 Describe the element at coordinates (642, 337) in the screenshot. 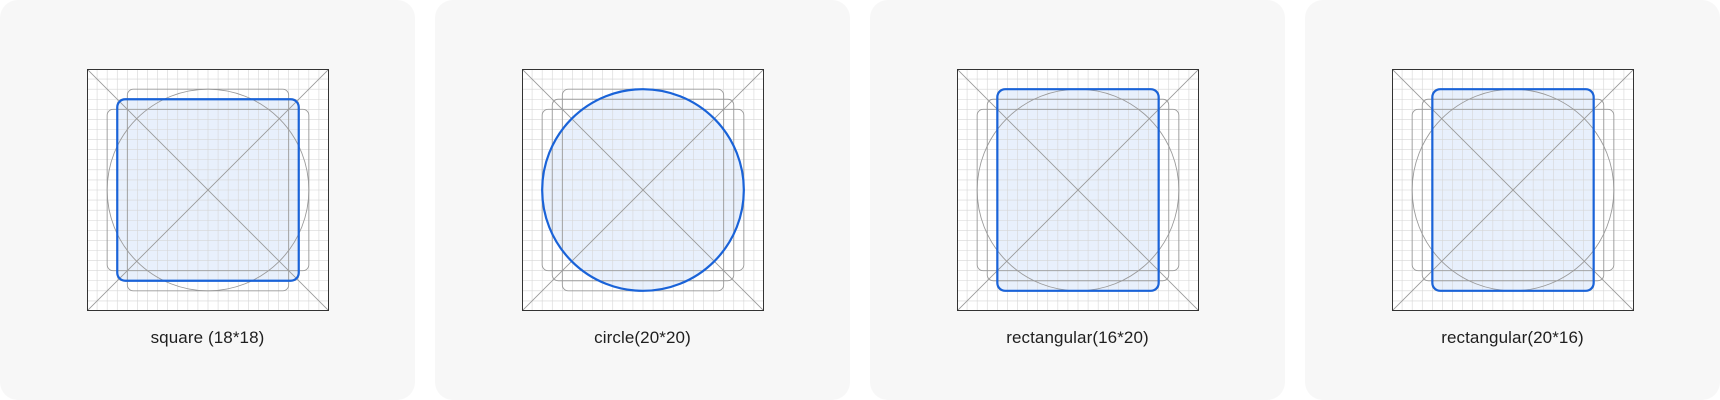

I see `card-caption: circle(20*20)` at that location.